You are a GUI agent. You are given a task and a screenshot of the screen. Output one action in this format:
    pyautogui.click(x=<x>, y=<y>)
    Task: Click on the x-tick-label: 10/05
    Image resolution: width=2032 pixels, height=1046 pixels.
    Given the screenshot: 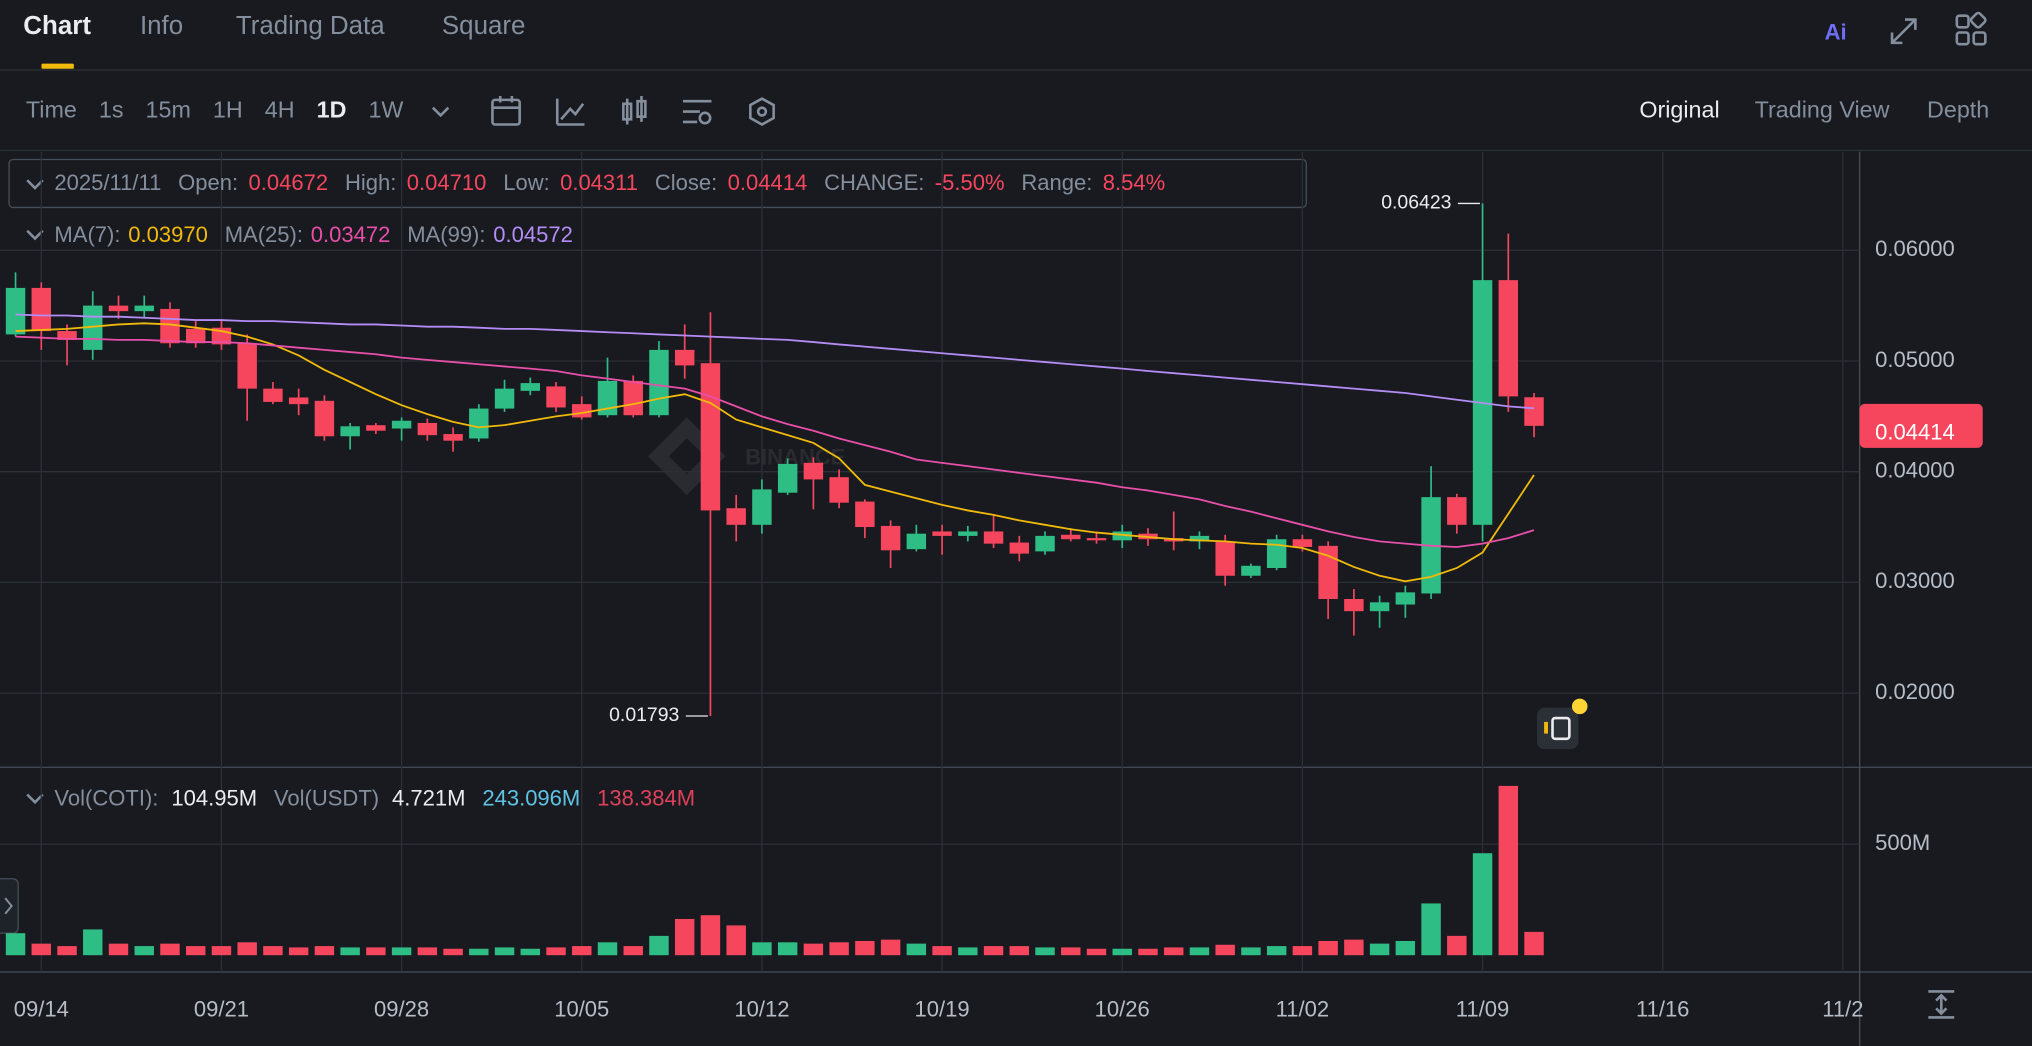 What is the action you would take?
    pyautogui.click(x=581, y=1009)
    